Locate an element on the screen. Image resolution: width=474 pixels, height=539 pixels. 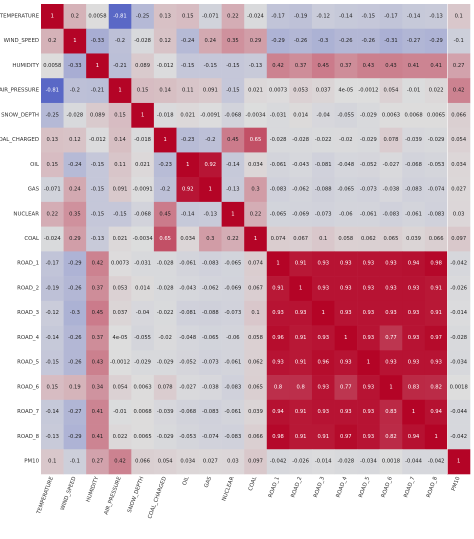
cell-value-label: 0.078 is located at coordinates (391, 140).